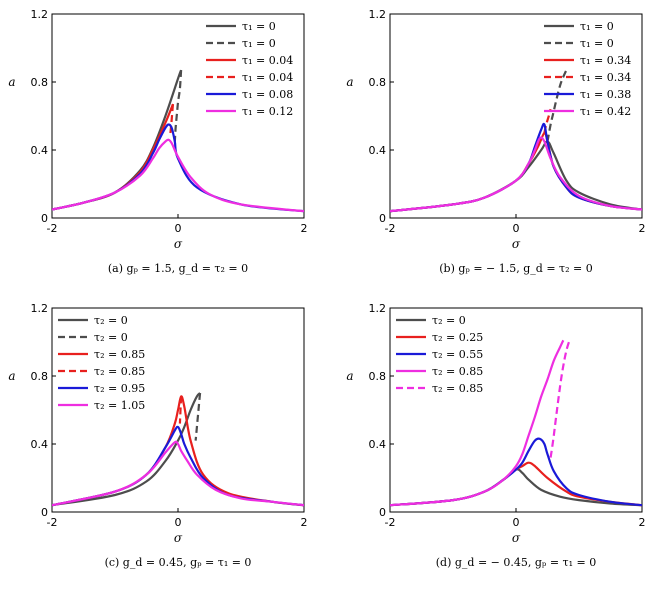 The height and width of the screenshot is (593, 672). I want to click on legend-label: τ₂ = 1.05, so click(119, 405).